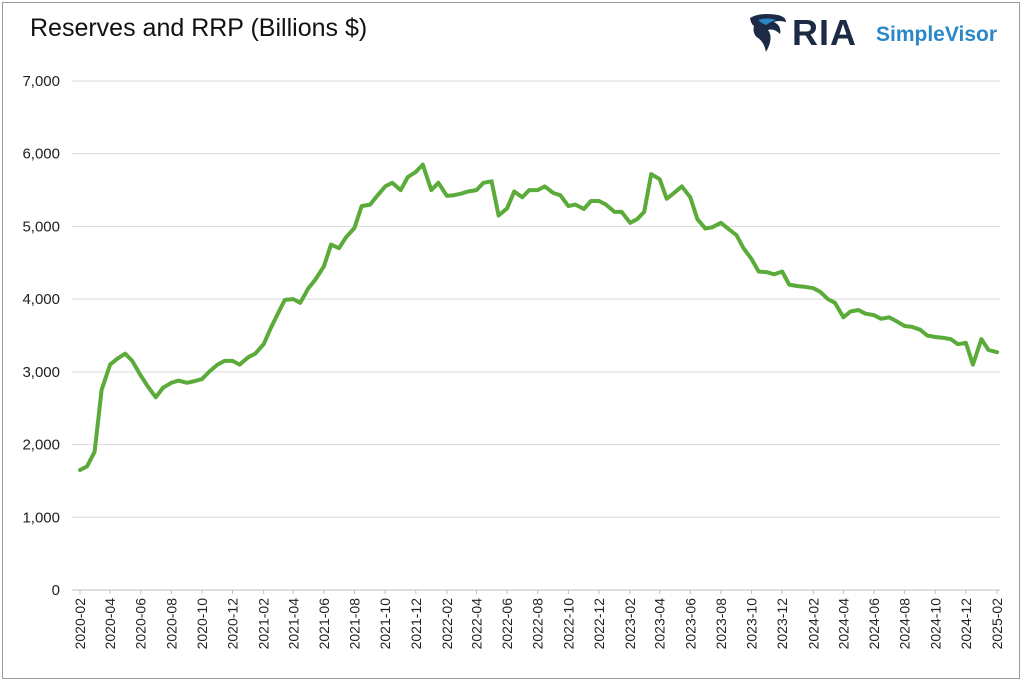  Describe the element at coordinates (41, 336) in the screenshot. I see `y-axis: 0 1,000 2,000 3,000 4,000 5,000 6,000 7,000` at that location.